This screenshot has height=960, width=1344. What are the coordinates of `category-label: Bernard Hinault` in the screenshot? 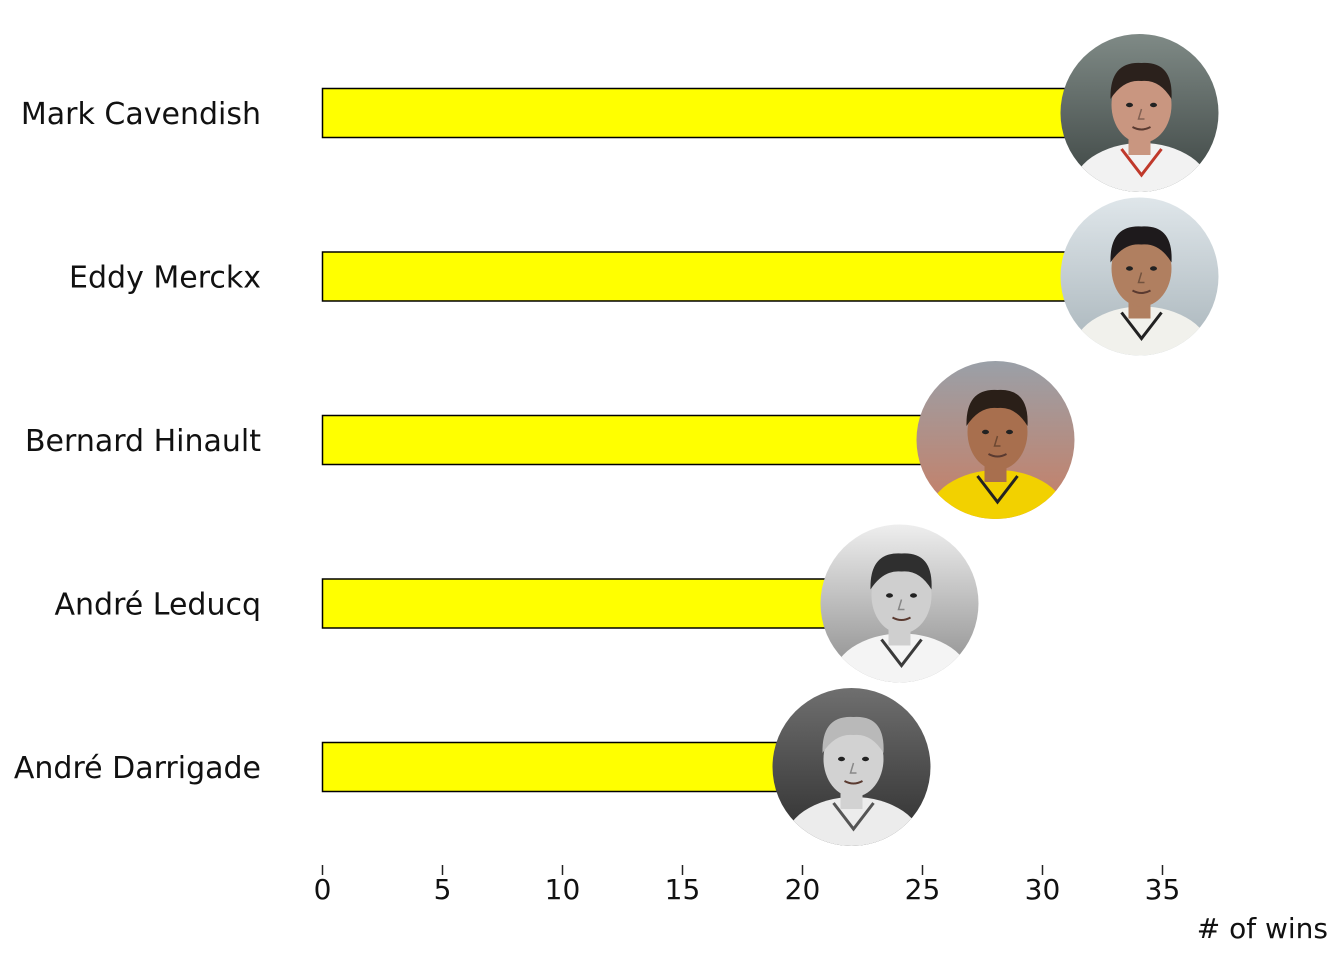 It's located at (143, 441).